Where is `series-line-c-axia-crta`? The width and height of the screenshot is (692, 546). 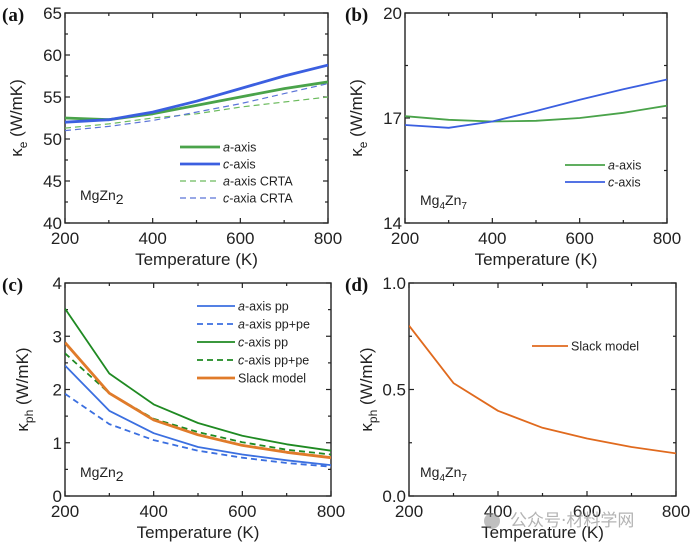 series-line-c-axia-crta is located at coordinates (196, 107).